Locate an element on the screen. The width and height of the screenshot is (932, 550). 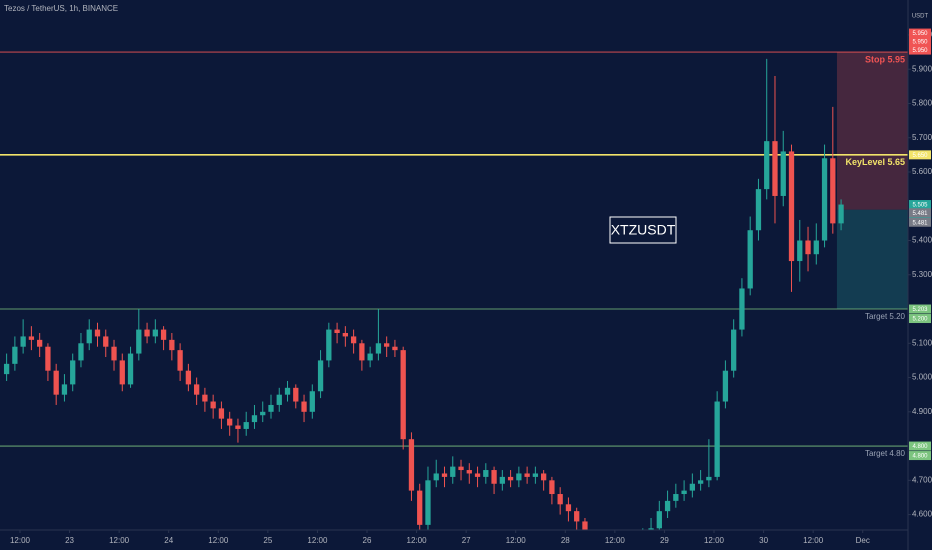
y-tick-label: 5.300 is located at coordinates (922, 274).